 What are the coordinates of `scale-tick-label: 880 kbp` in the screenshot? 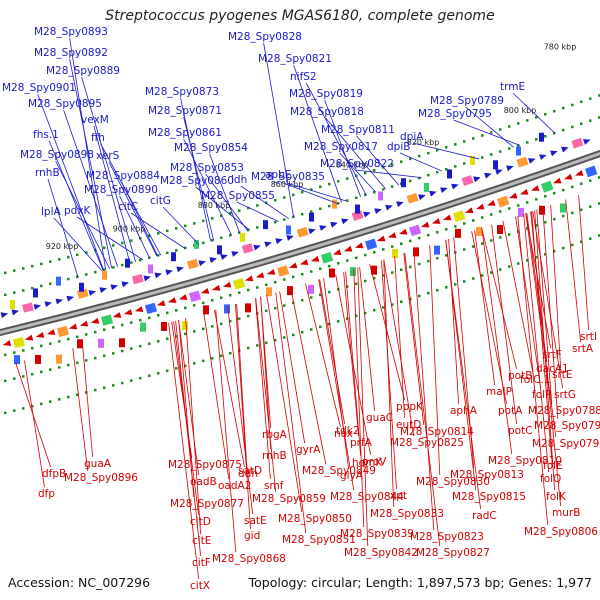 It's located at (214, 205).